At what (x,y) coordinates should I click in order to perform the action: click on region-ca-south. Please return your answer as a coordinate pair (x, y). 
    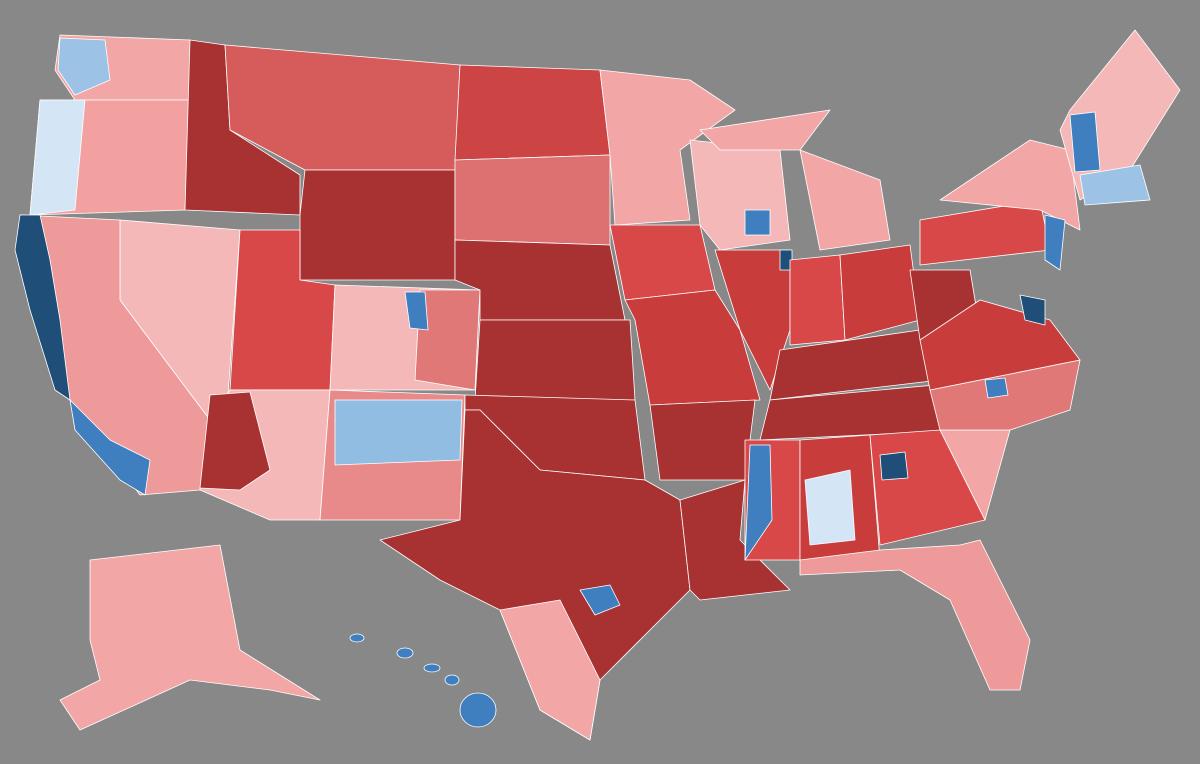
    Looking at the image, I should click on (110, 447).